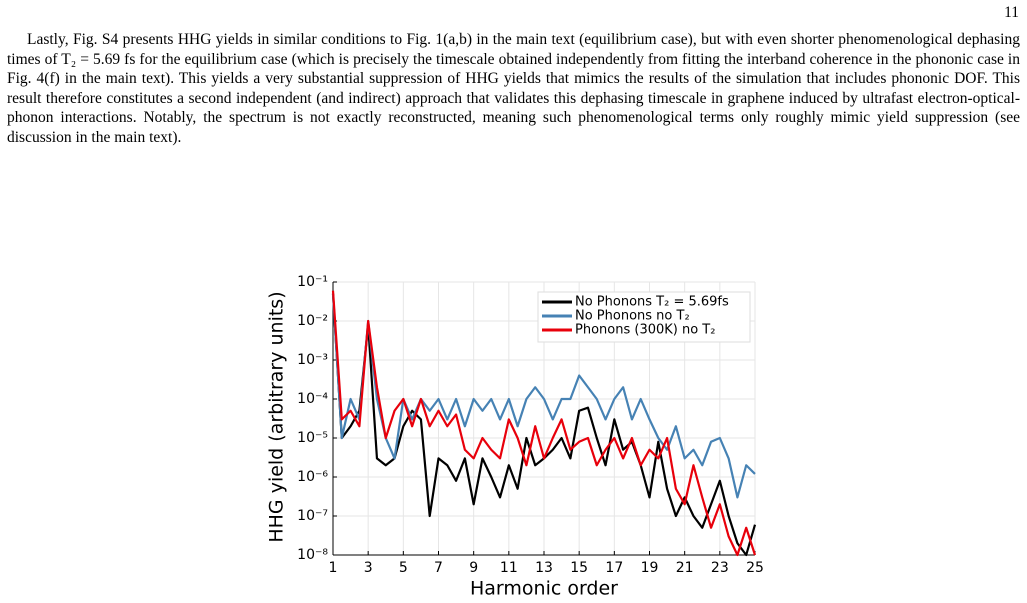 The height and width of the screenshot is (603, 1027). What do you see at coordinates (438, 568) in the screenshot?
I see `x-tick-label: 7` at bounding box center [438, 568].